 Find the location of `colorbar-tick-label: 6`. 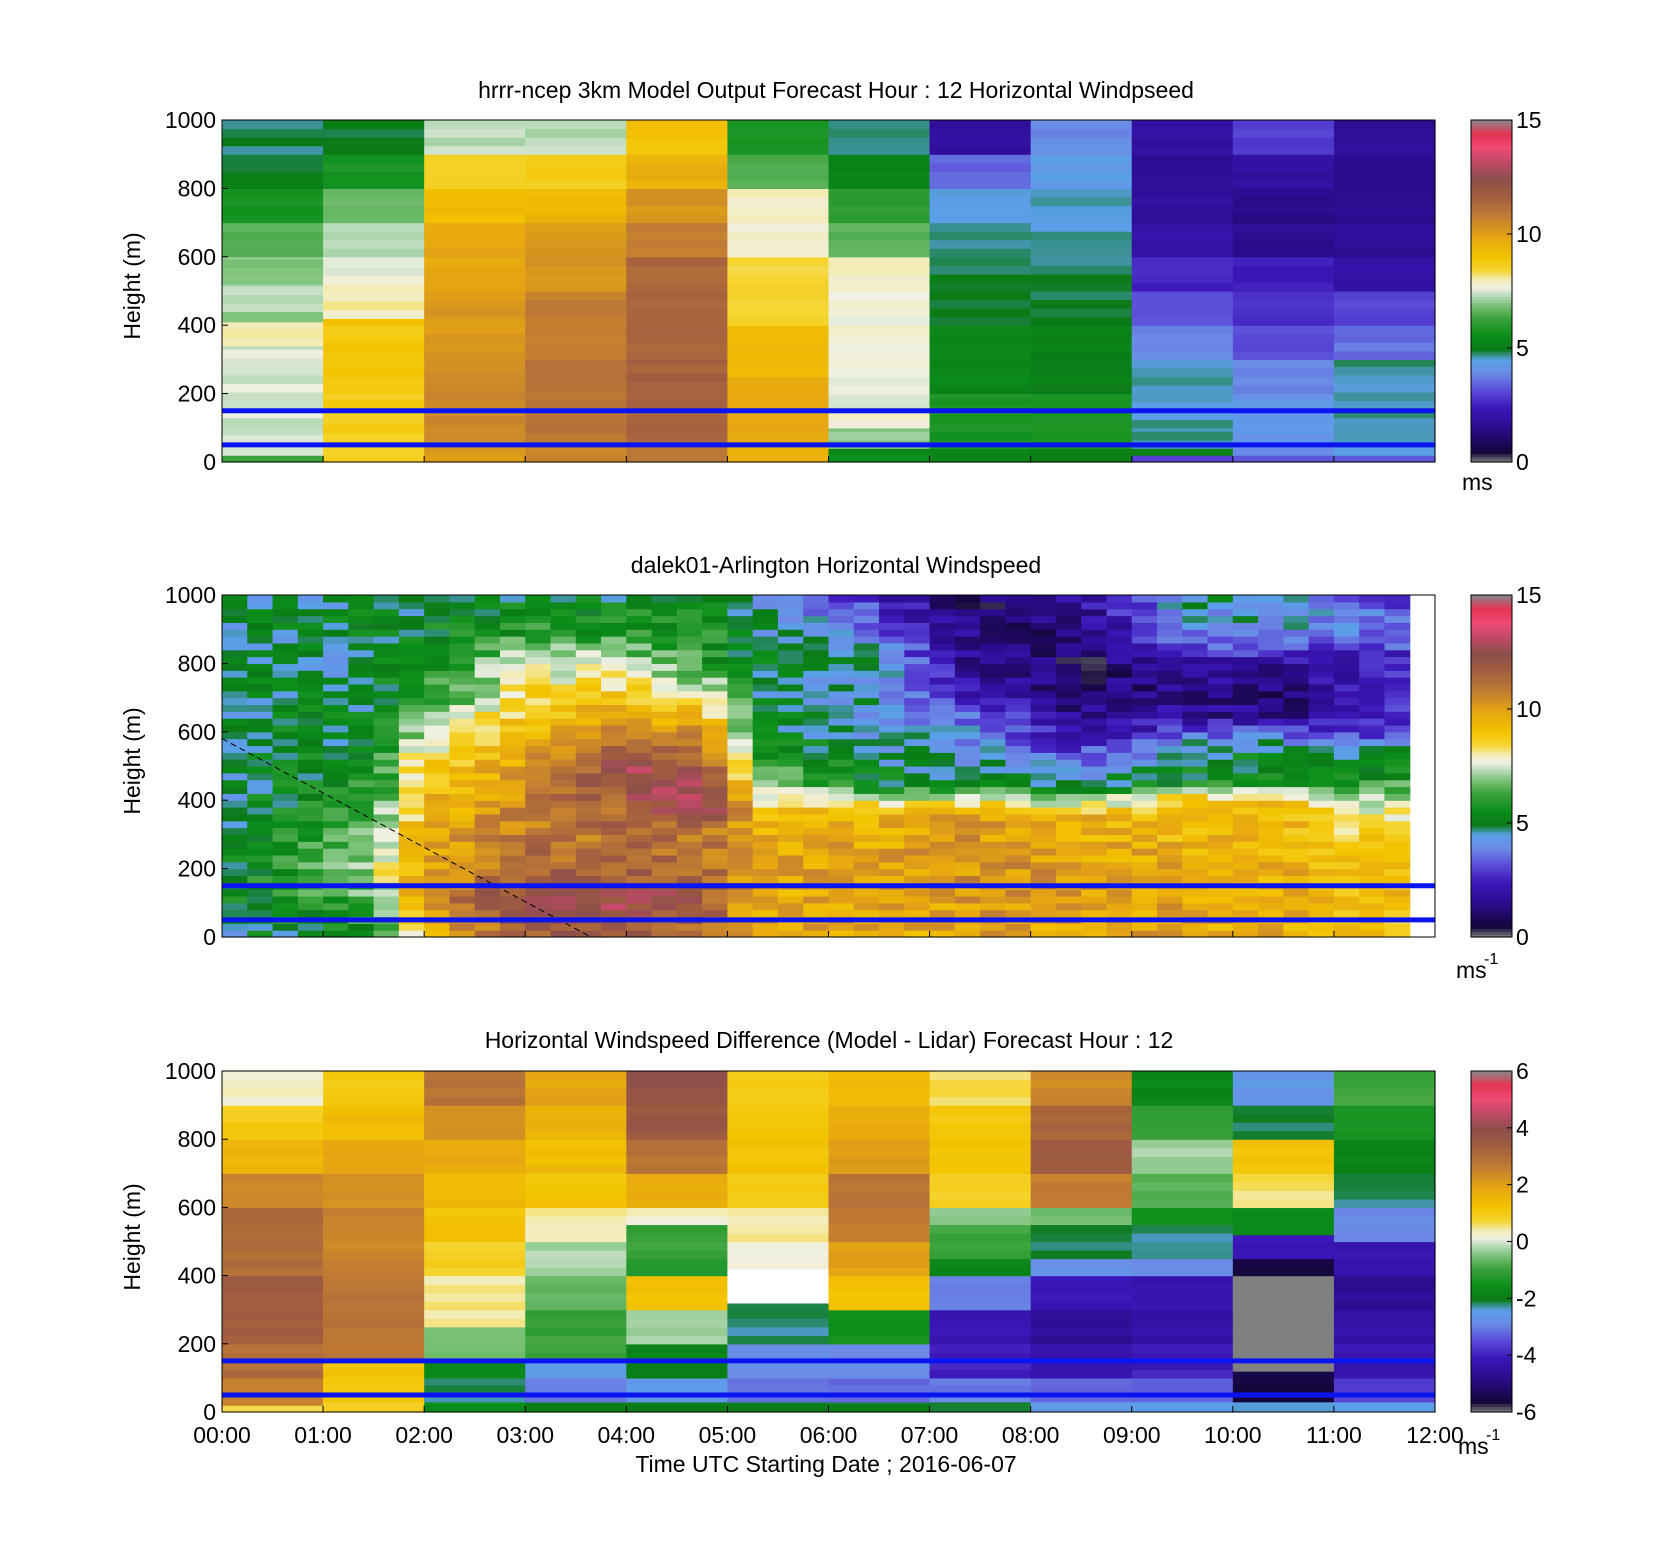

colorbar-tick-label: 6 is located at coordinates (1522, 1071).